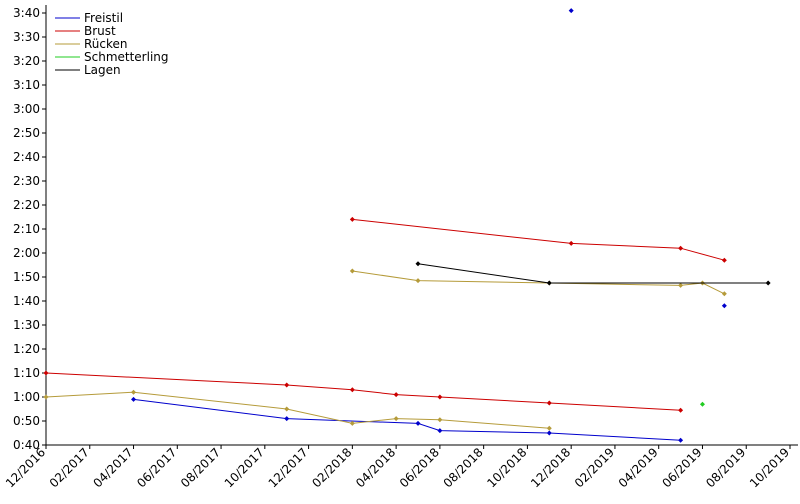  I want to click on x-tick-label: 06/2017, so click(156, 467).